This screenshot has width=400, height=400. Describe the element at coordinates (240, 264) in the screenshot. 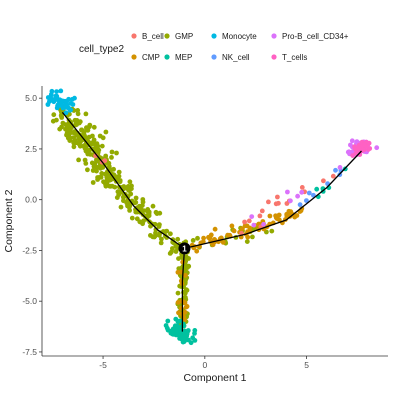

I see `series-CMP` at that location.